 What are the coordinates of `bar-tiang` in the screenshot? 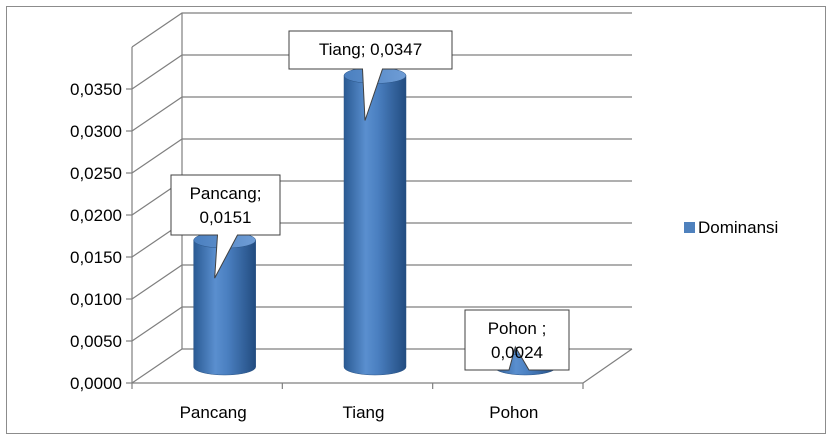 It's located at (375, 221).